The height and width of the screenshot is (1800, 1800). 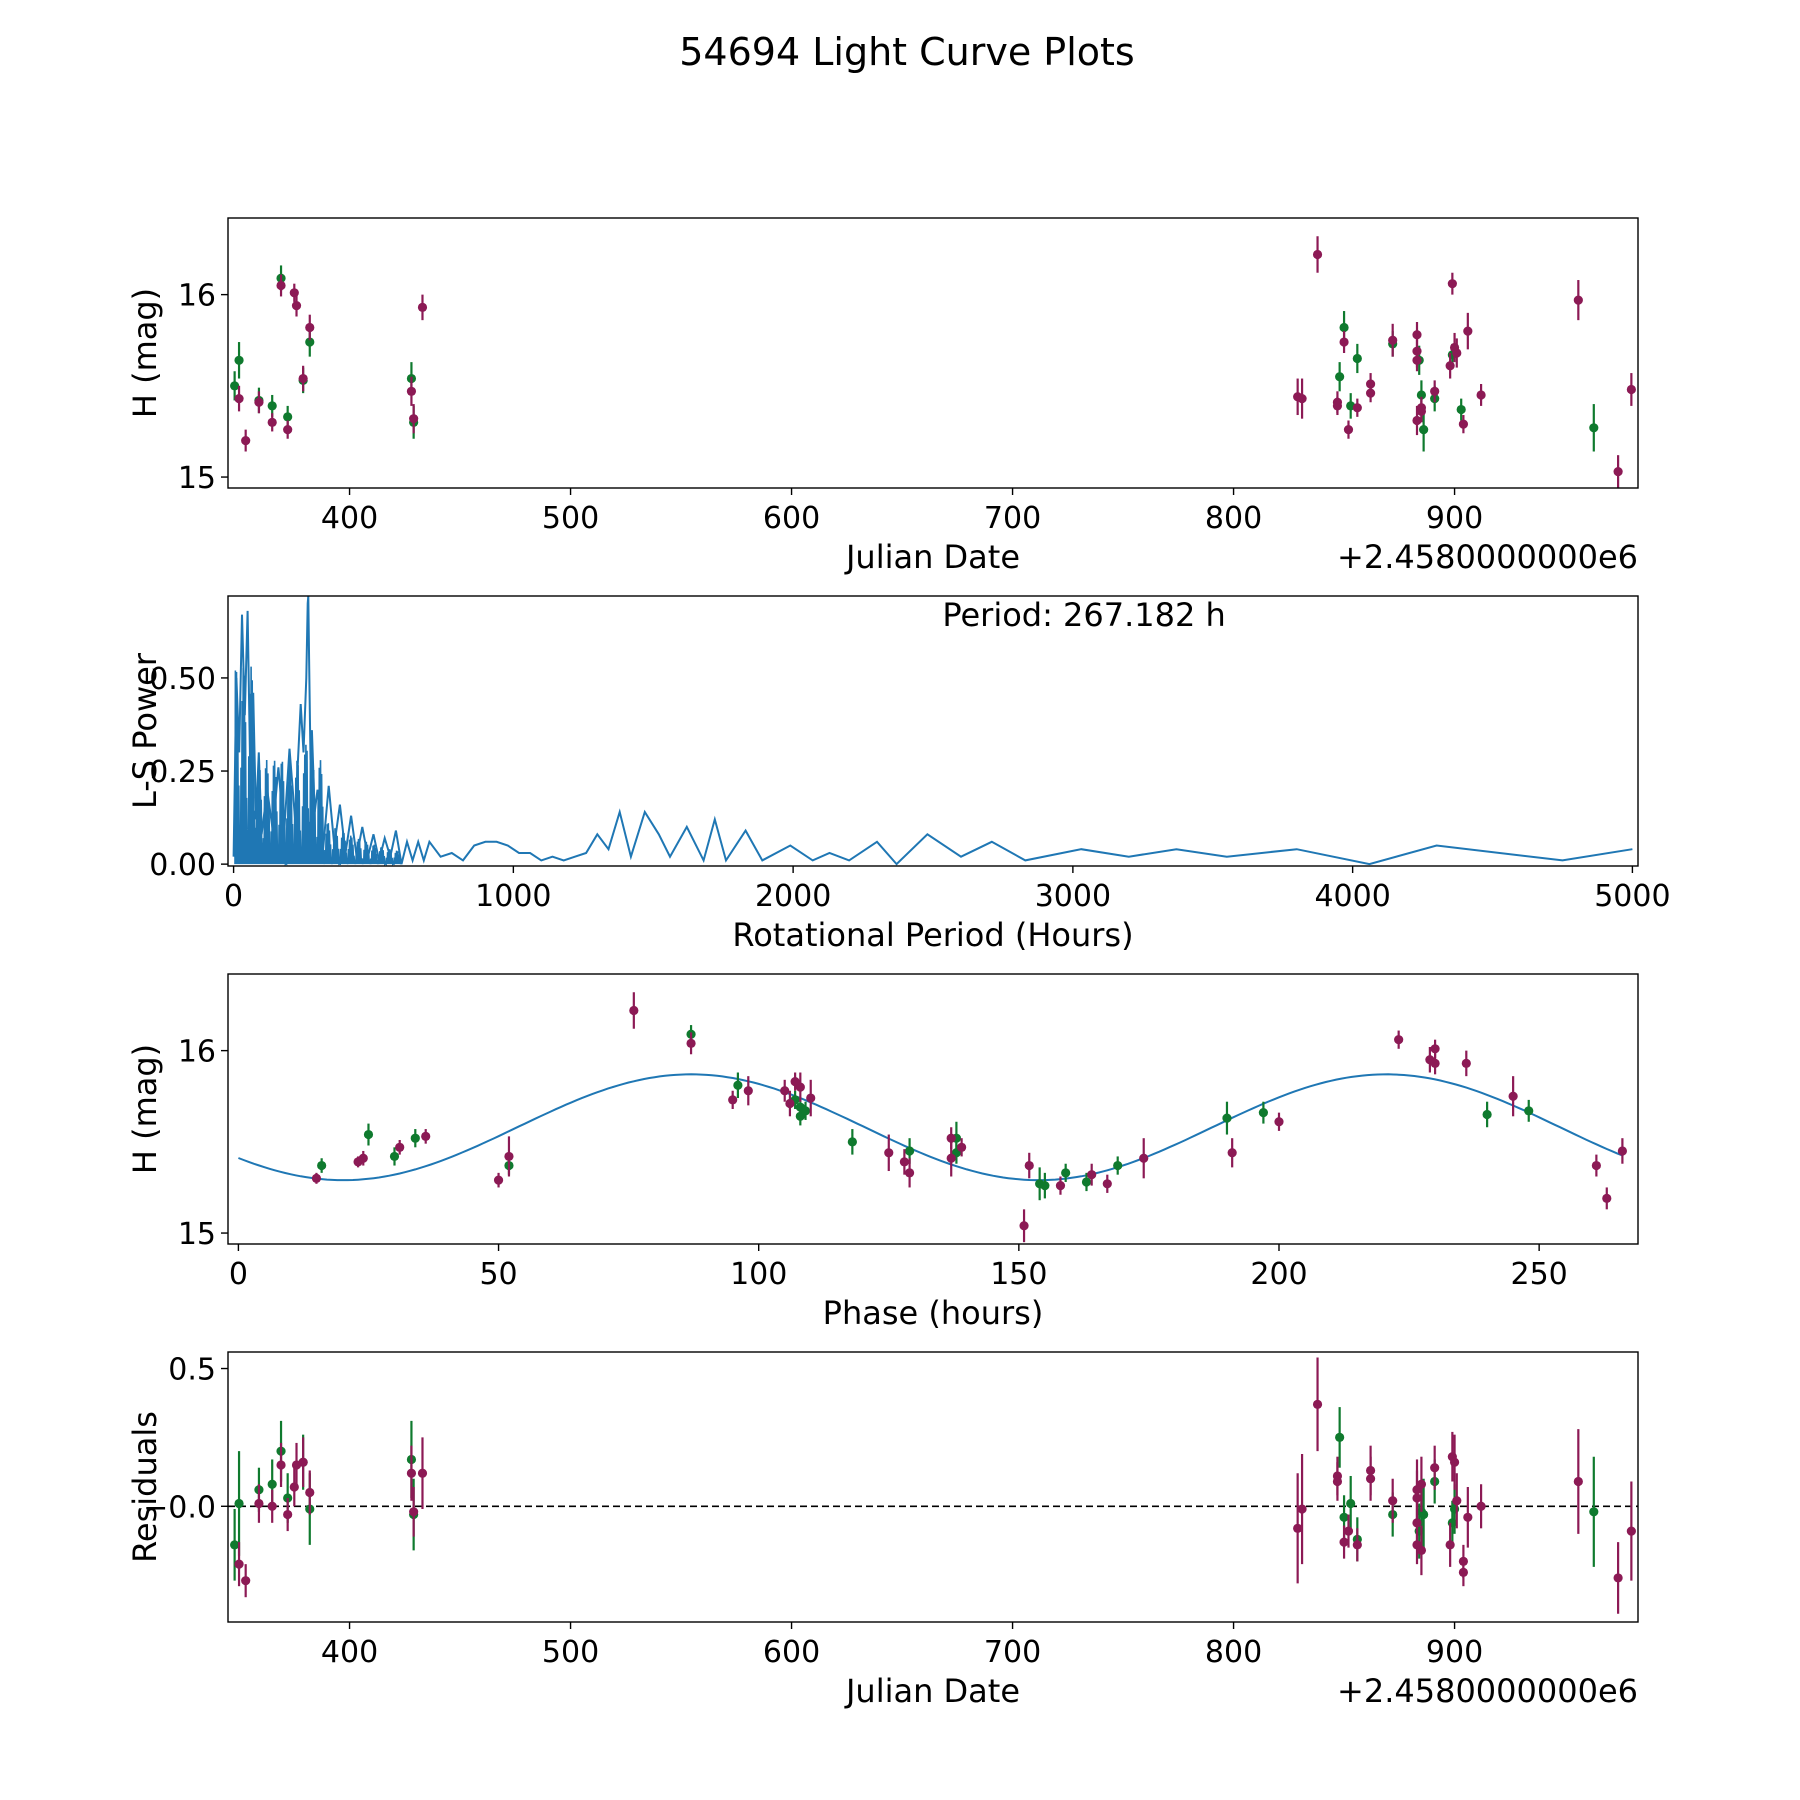 What do you see at coordinates (349, 1652) in the screenshot?
I see `x-tick-label: 400` at bounding box center [349, 1652].